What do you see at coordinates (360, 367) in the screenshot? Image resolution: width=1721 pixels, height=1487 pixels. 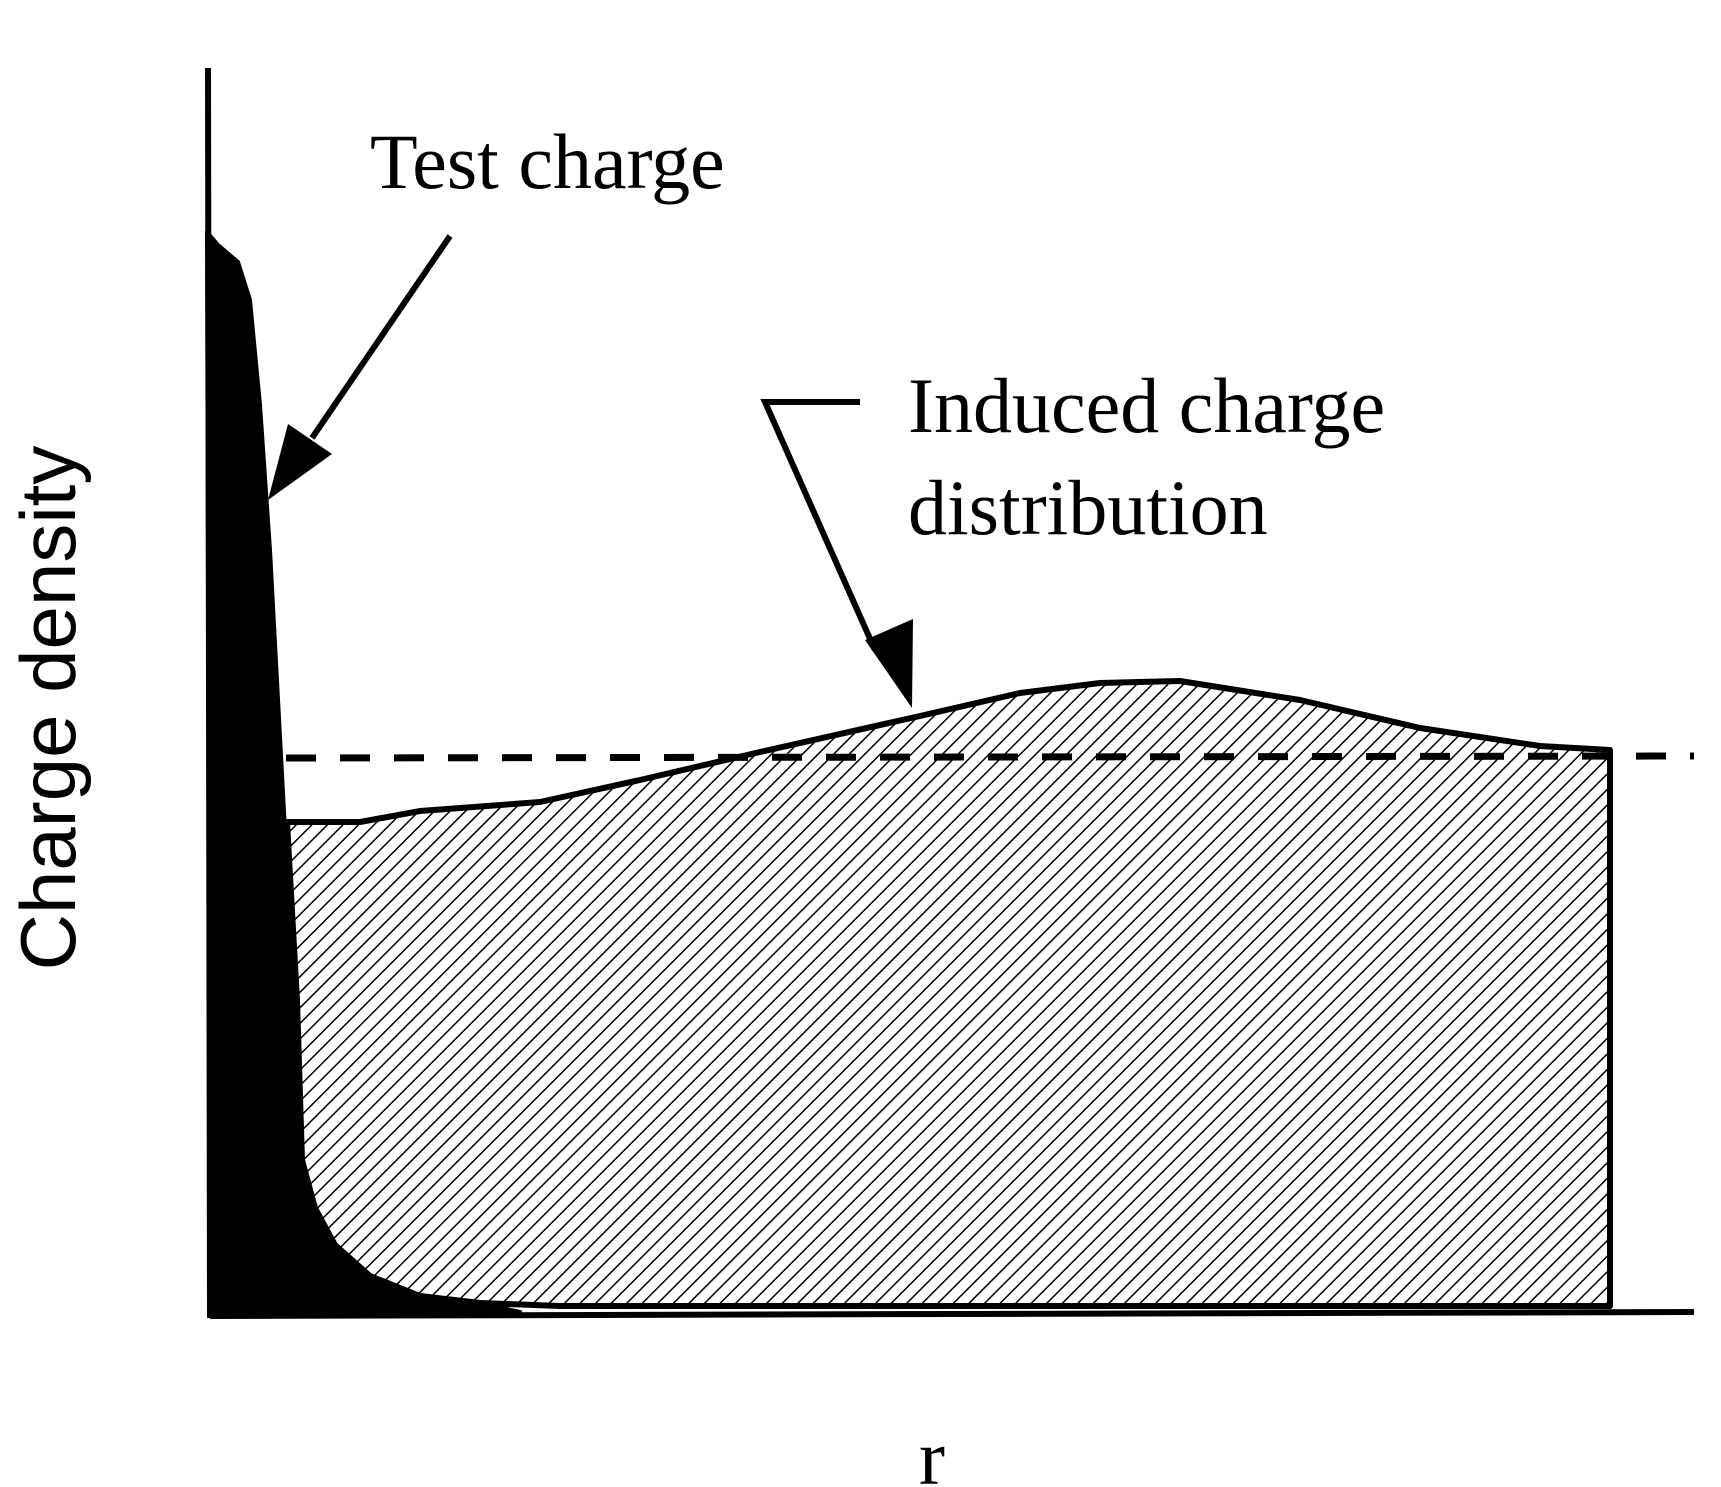 I see `test-charge-arrow` at bounding box center [360, 367].